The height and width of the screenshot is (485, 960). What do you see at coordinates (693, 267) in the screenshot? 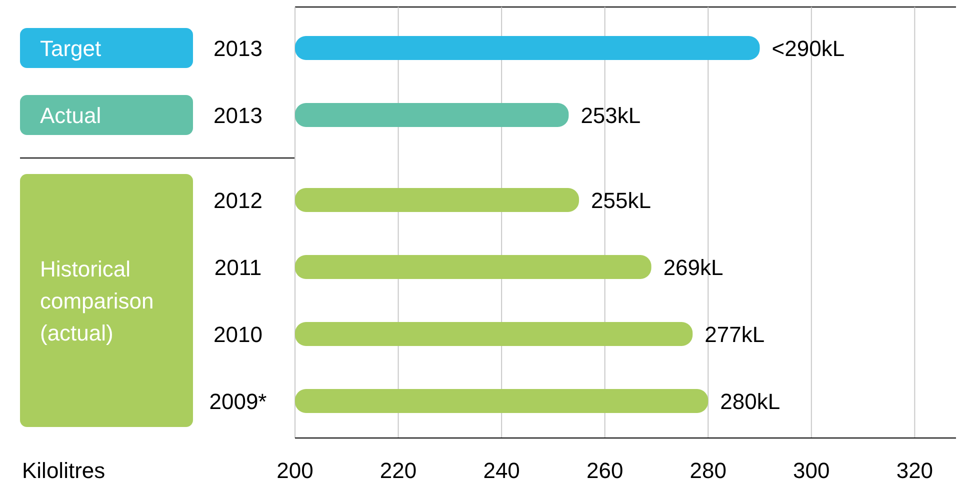
I see `data-label: 269kL` at bounding box center [693, 267].